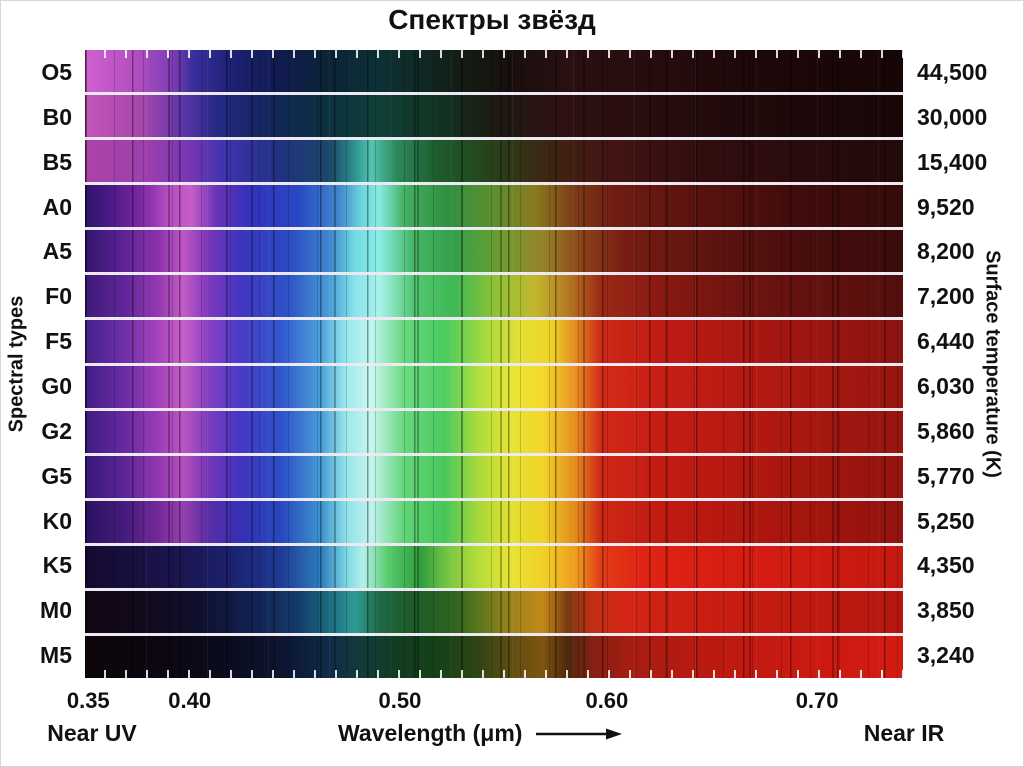 Image resolution: width=1024 pixels, height=767 pixels. Describe the element at coordinates (494, 251) in the screenshot. I see `spectrum-row-A5` at that location.